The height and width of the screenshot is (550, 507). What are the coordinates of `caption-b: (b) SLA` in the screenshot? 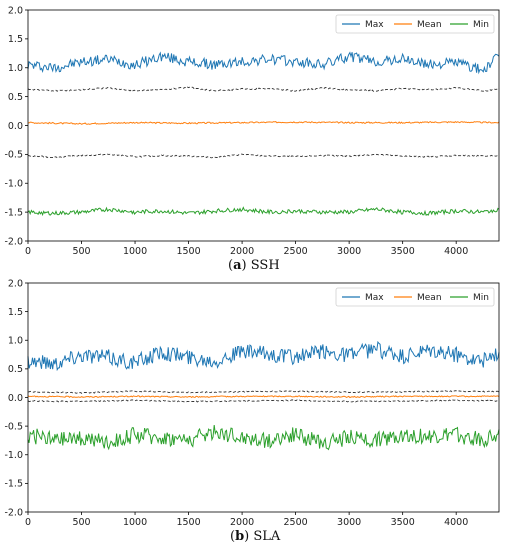 It's located at (255, 536).